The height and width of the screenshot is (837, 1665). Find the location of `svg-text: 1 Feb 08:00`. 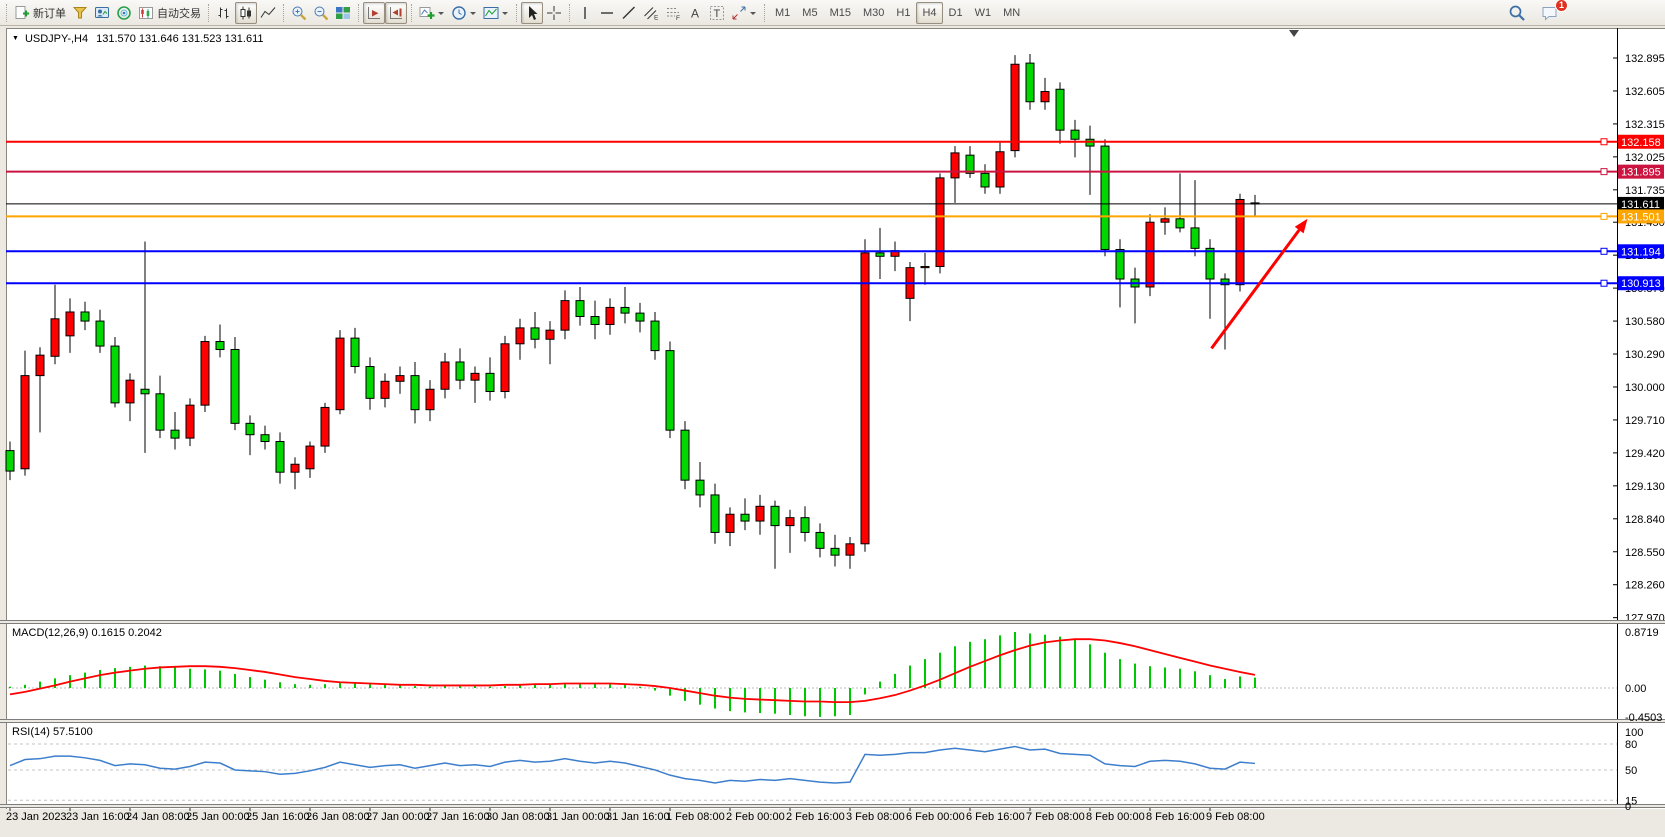

svg-text: 1 Feb 08:00 is located at coordinates (695, 817).